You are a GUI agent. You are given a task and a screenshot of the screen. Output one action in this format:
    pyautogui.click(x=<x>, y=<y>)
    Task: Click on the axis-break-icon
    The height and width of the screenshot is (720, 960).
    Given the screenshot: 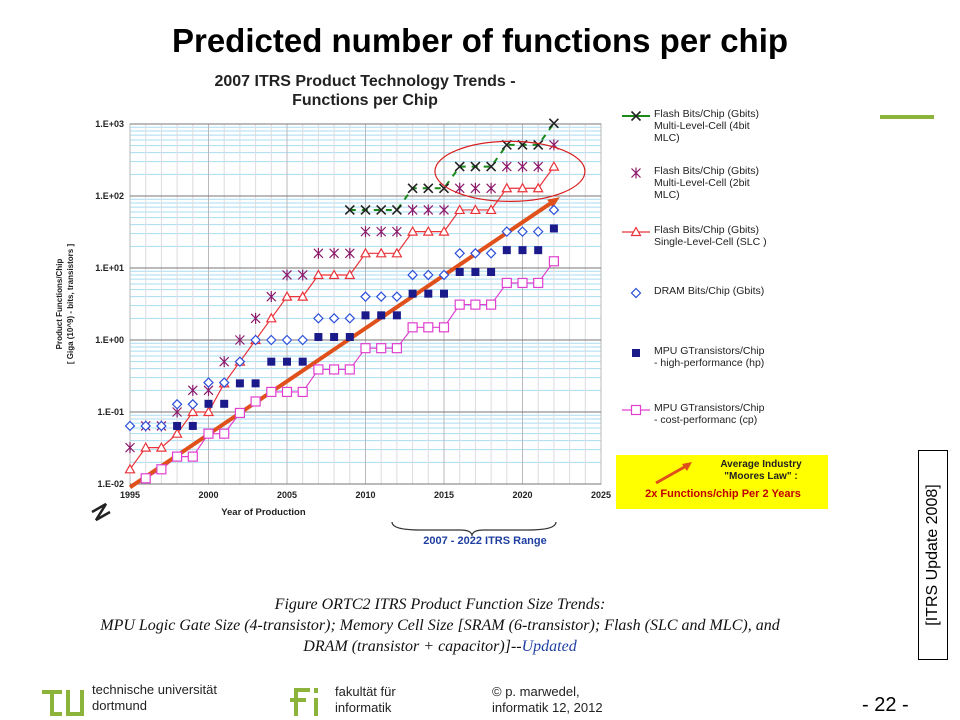 What is the action you would take?
    pyautogui.click(x=101, y=512)
    